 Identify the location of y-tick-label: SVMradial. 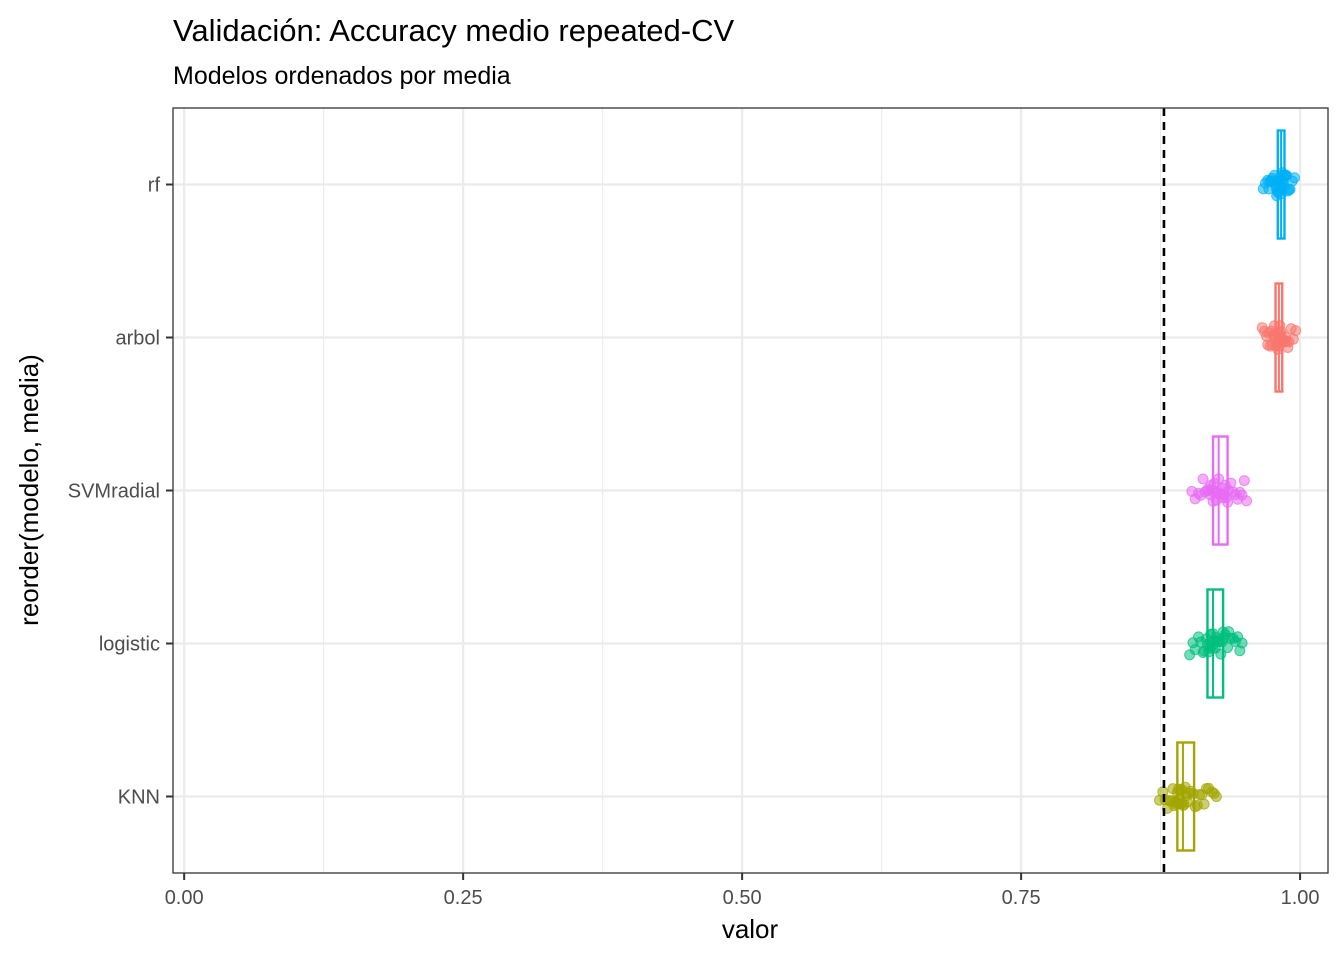
(114, 492).